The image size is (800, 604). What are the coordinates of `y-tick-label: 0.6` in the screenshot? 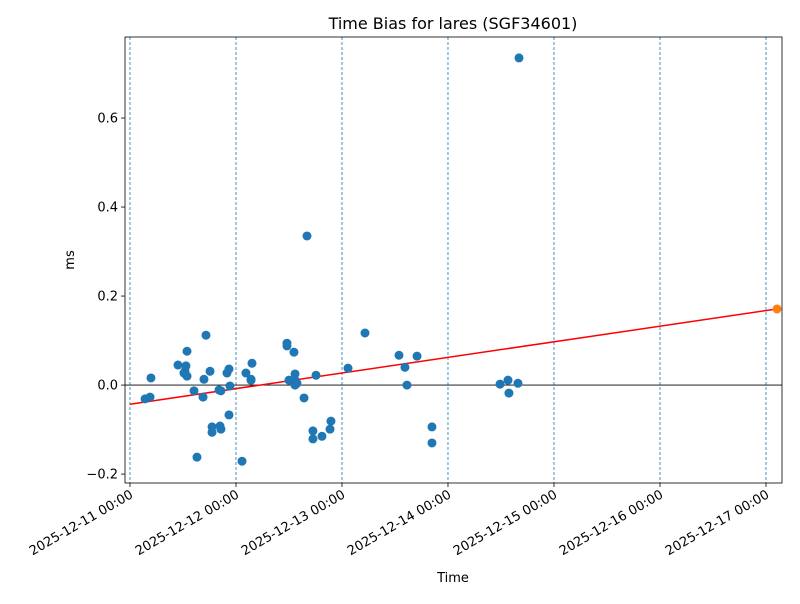 It's located at (107, 119).